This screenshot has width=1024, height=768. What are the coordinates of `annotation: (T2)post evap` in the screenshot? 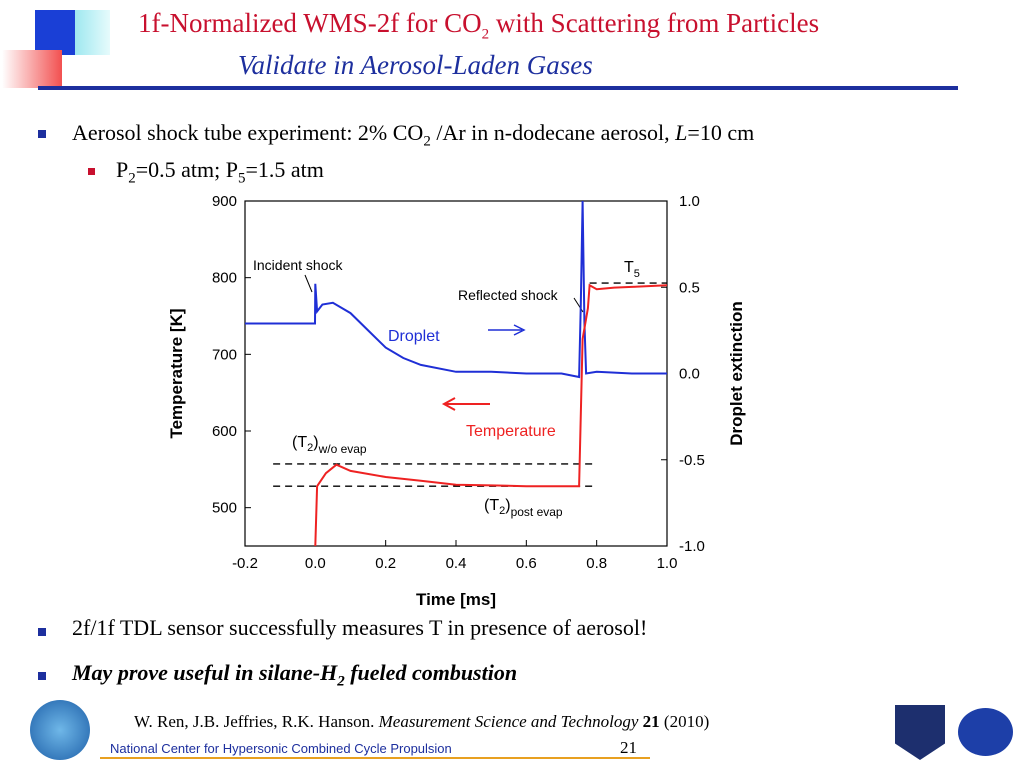 It's located at (523, 508).